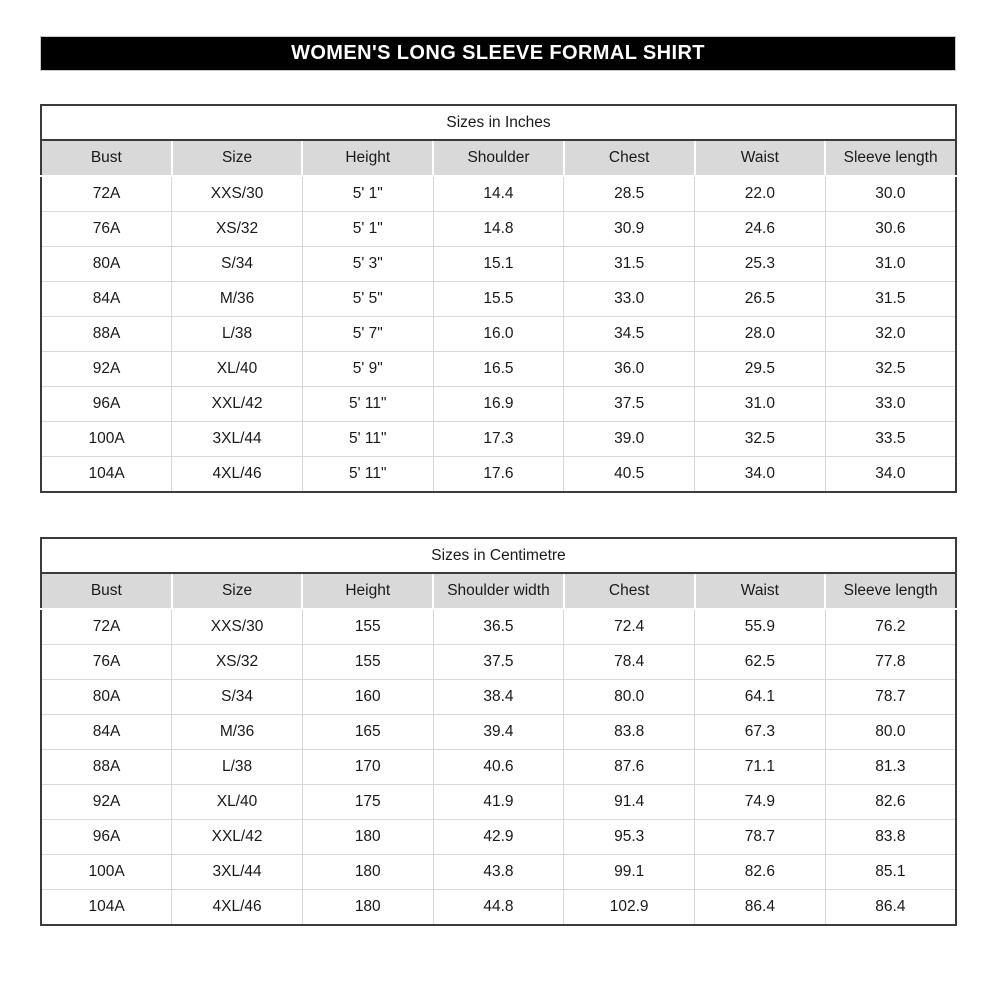 This screenshot has width=1000, height=1000. What do you see at coordinates (107, 837) in the screenshot?
I see `table-cell: 96A` at bounding box center [107, 837].